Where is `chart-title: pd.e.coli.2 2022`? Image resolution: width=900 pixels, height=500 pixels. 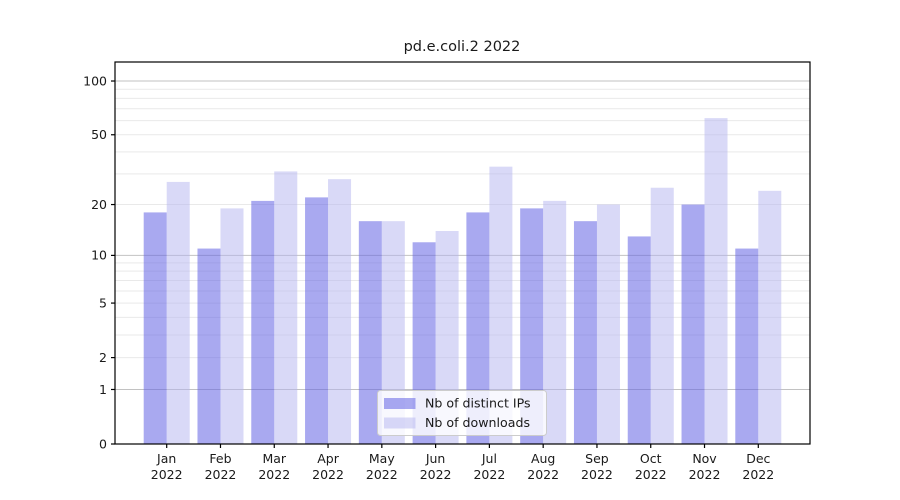 chart-title: pd.e.coli.2 2022 is located at coordinates (462, 47).